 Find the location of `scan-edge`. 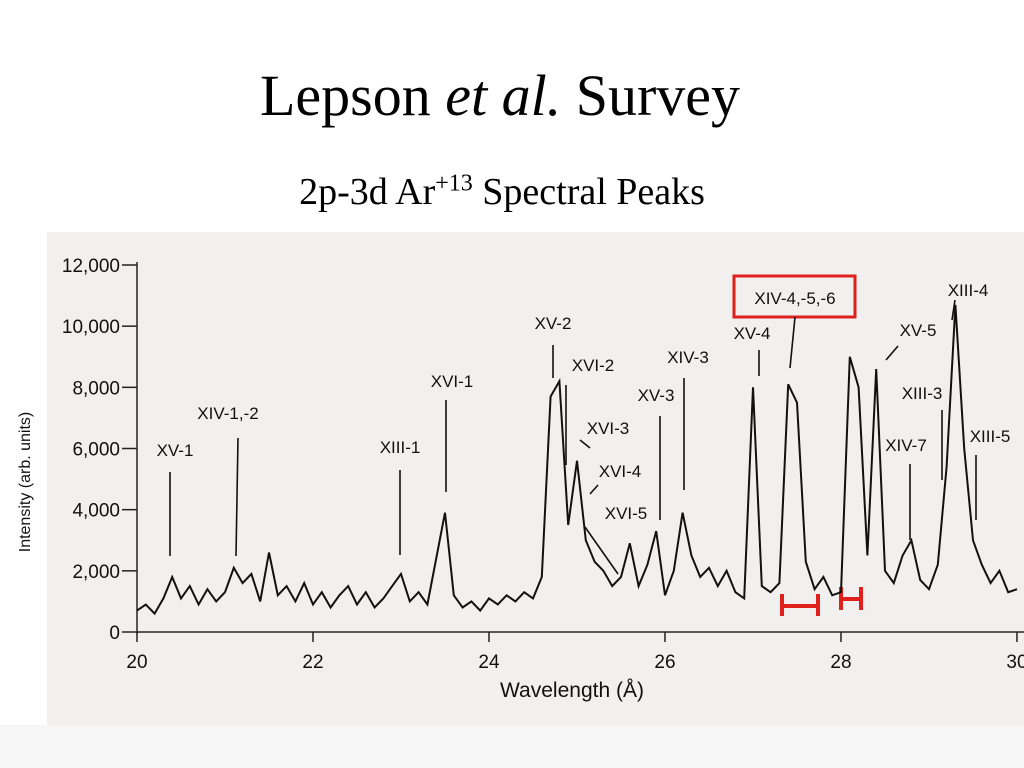

scan-edge is located at coordinates (512, 746).